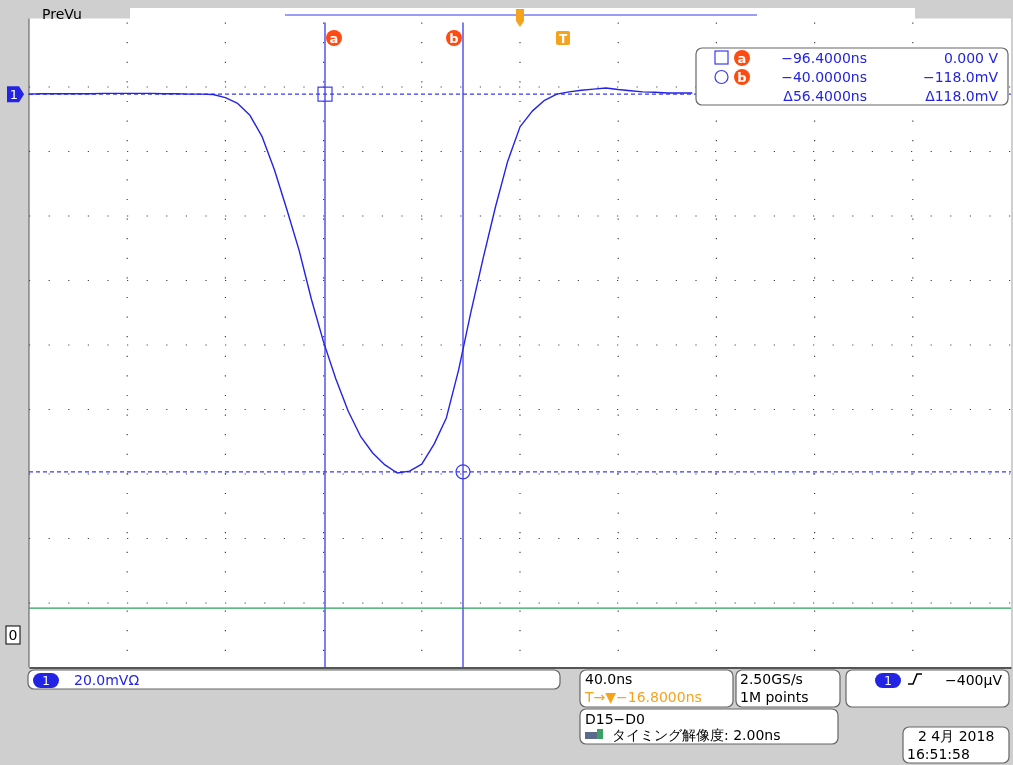 Image resolution: width=1013 pixels, height=765 pixels. What do you see at coordinates (960, 77) in the screenshot?
I see `text: −118.0mV` at bounding box center [960, 77].